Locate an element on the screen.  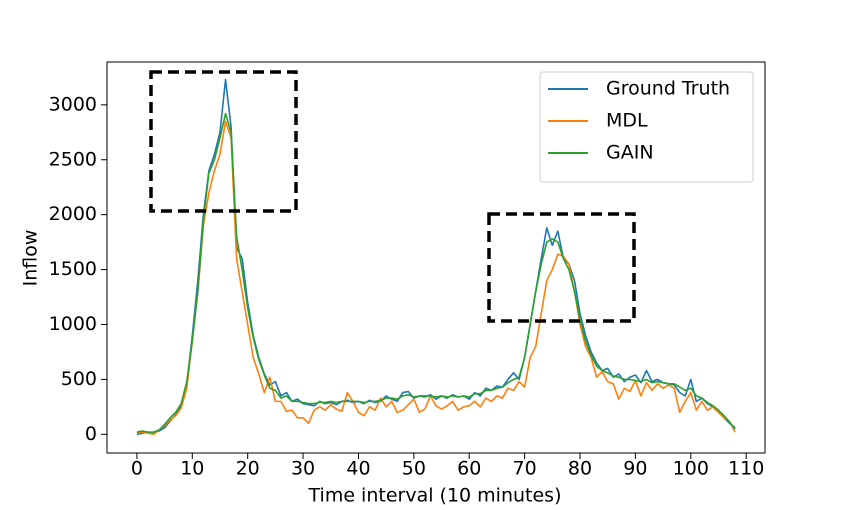
legend-label: MDL is located at coordinates (627, 121).